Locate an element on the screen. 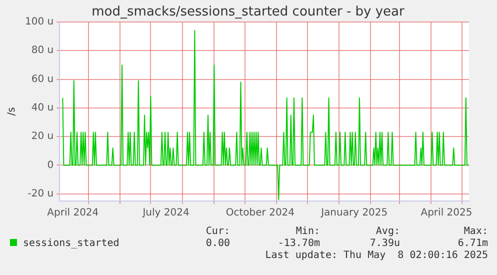 The image size is (497, 275). y-tick-label: 80 u is located at coordinates (42, 50).